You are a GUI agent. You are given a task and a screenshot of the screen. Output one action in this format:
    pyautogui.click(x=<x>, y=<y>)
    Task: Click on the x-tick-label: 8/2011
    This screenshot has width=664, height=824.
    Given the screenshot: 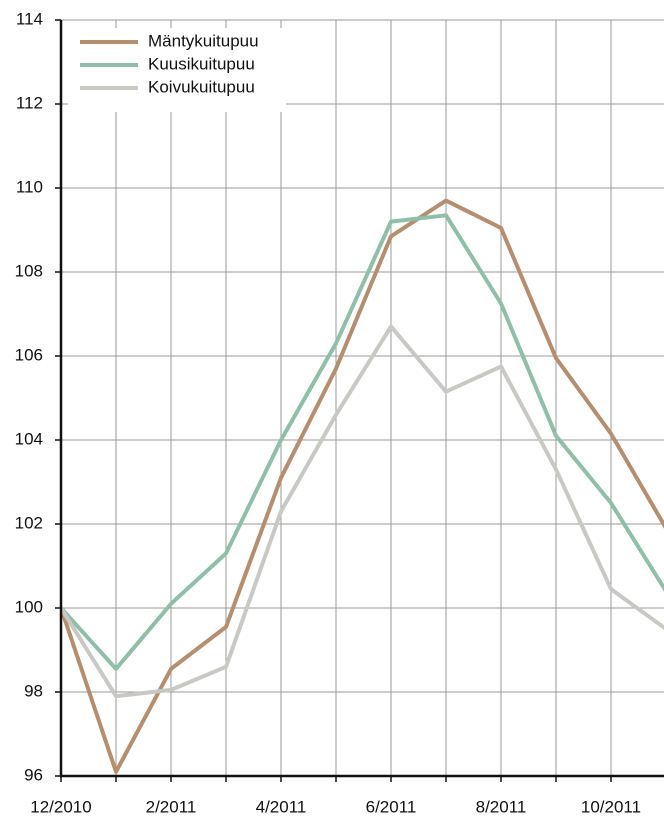 What is the action you would take?
    pyautogui.click(x=501, y=806)
    